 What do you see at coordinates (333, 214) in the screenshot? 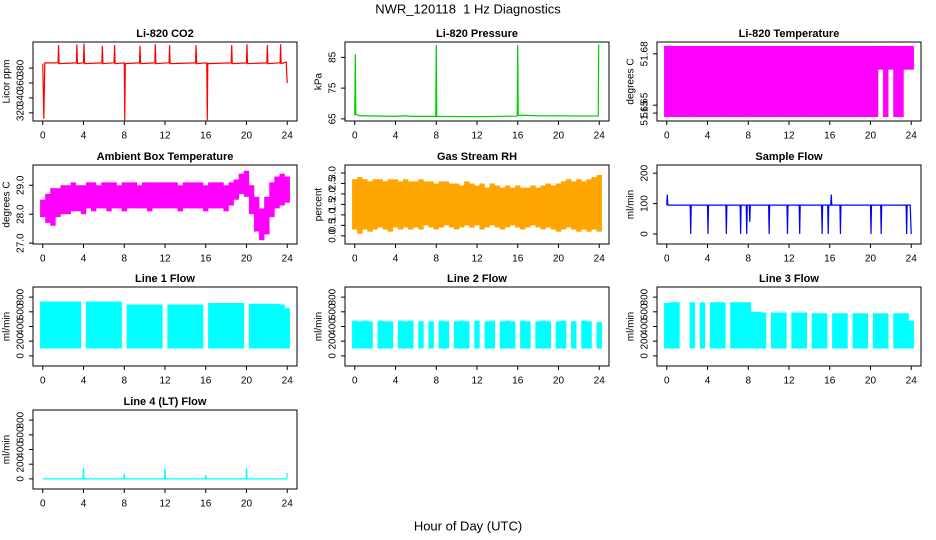
I see `y-tick-label: 1.0` at bounding box center [333, 214].